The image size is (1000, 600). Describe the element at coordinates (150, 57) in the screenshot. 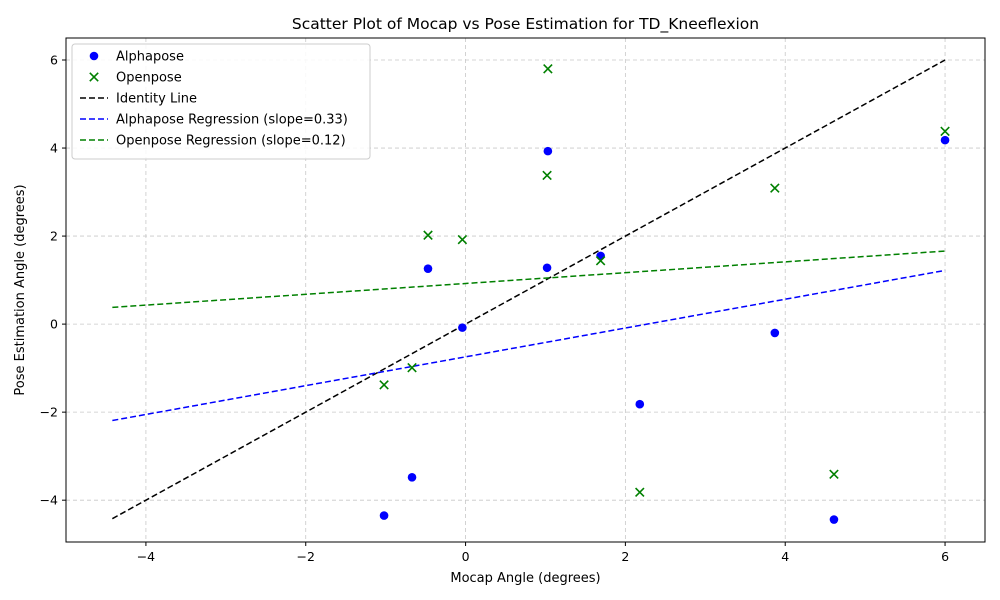

I see `legend-label: Alphapose` at that location.